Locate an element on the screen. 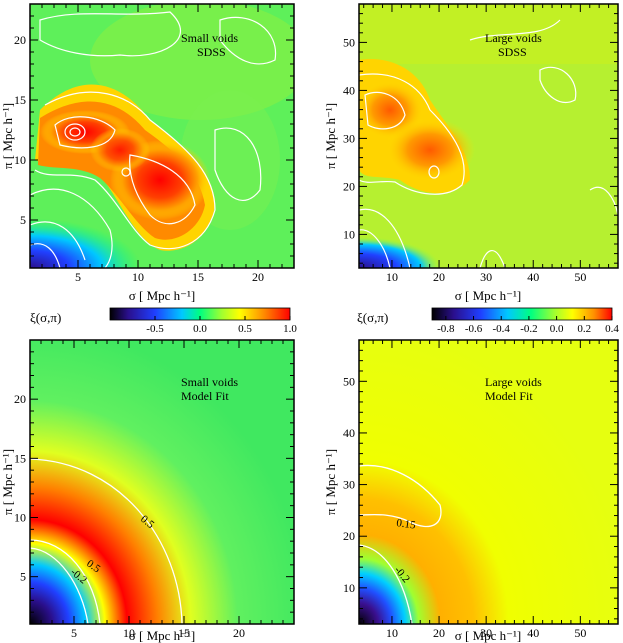  colorbar-tick-label: 0.5 is located at coordinates (245, 329).